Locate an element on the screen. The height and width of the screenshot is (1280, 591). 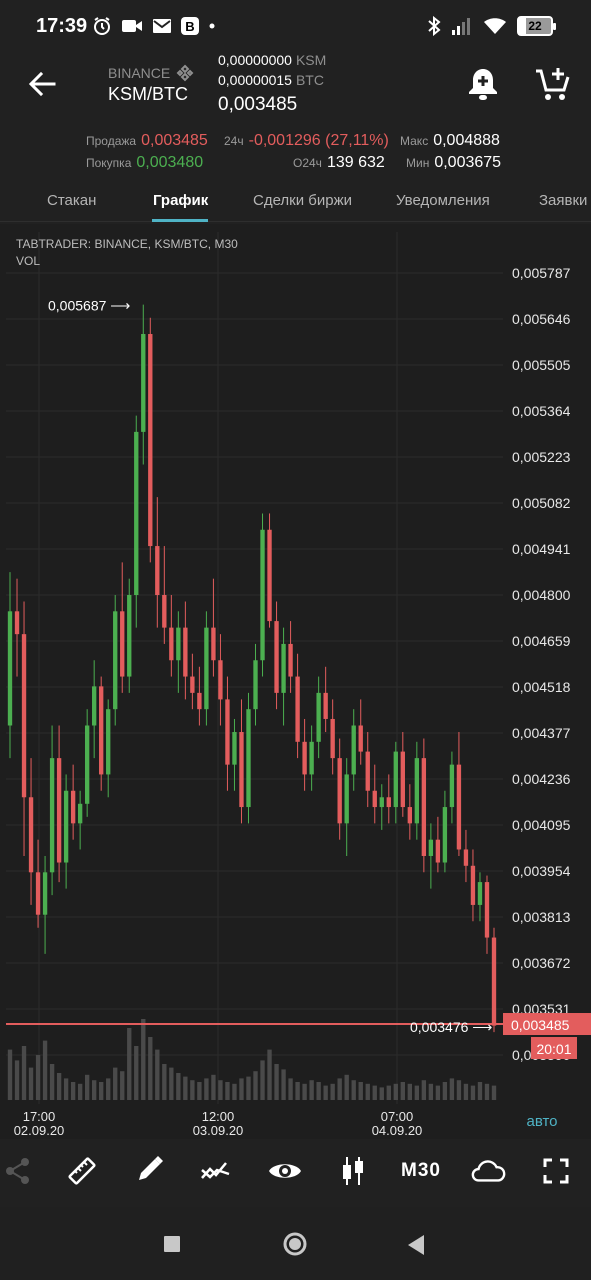
cloud-button is located at coordinates (488, 1171).